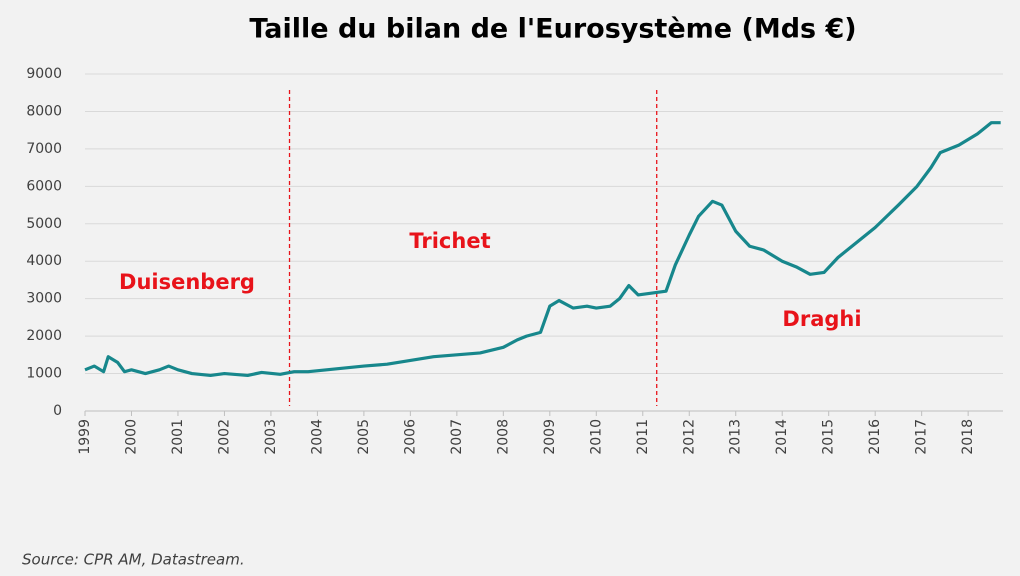 The width and height of the screenshot is (1020, 576). What do you see at coordinates (643, 437) in the screenshot?
I see `x-tick-label: 2011` at bounding box center [643, 437].